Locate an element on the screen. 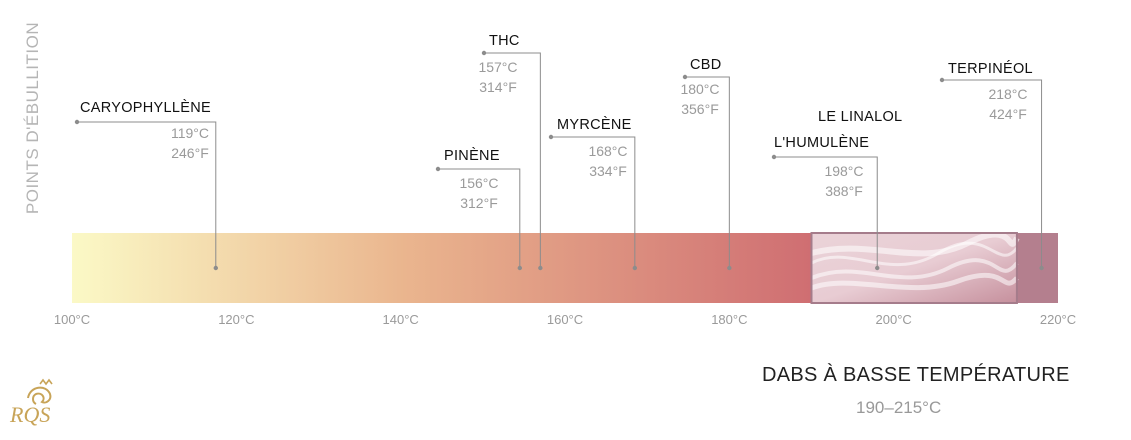 This screenshot has height=440, width=1131. x-tick-label: 220°C is located at coordinates (1058, 319).